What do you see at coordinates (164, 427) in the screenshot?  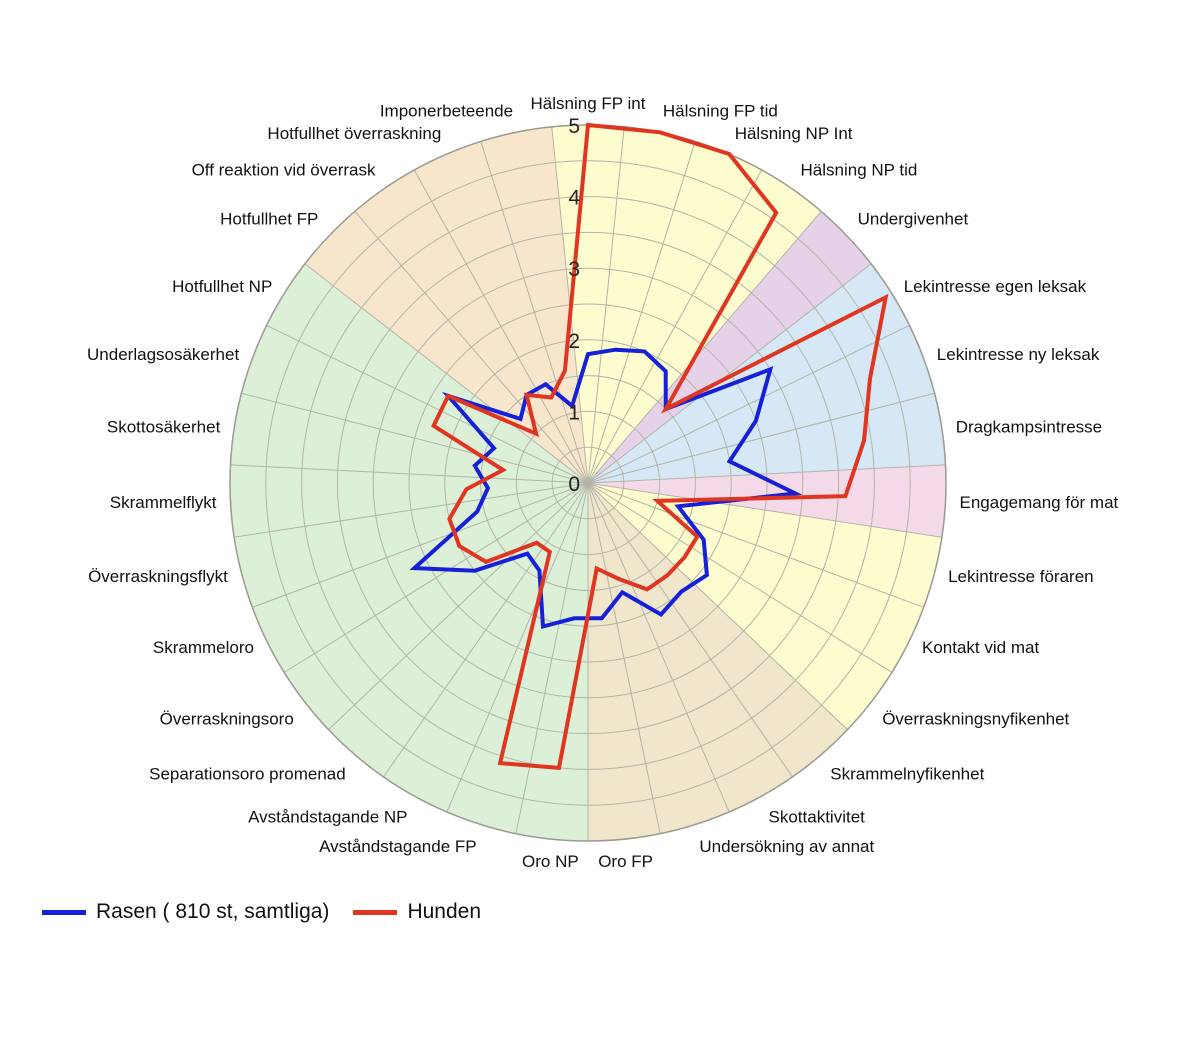 I see `category-label-24: Skottosäkerhet` at bounding box center [164, 427].